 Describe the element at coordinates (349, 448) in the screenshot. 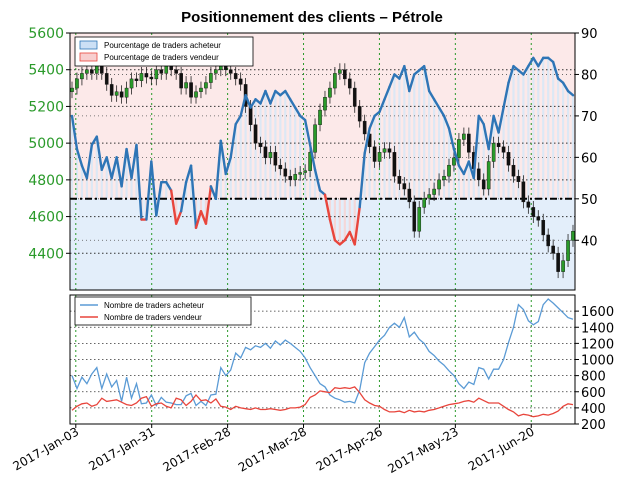

I see `x-tick-label: 2017-Apr-26` at that location.